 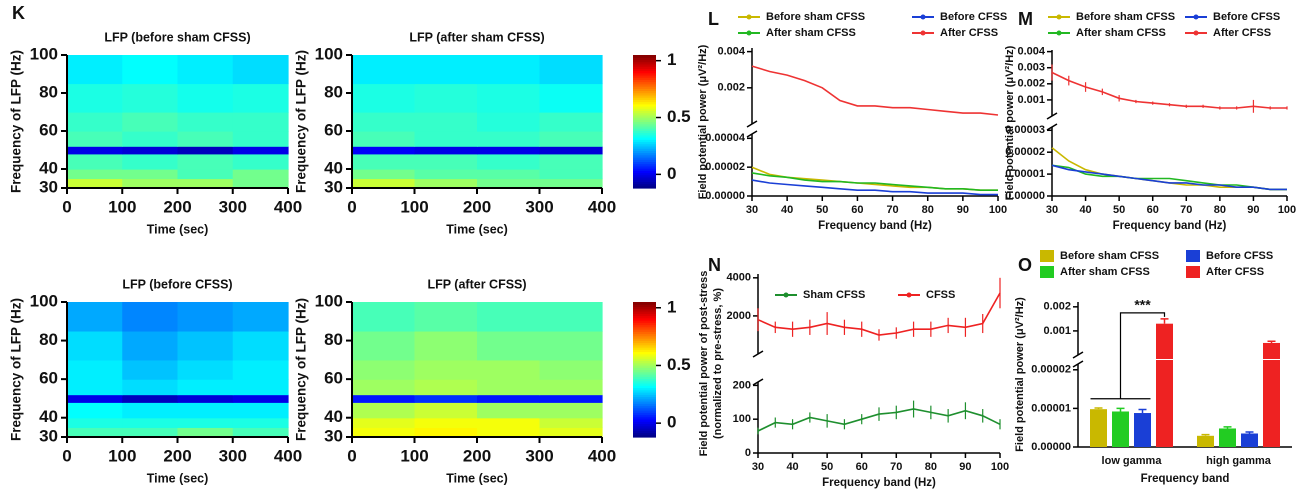 What do you see at coordinates (1132, 461) in the screenshot?
I see `x-tick-label: low gamma` at bounding box center [1132, 461].